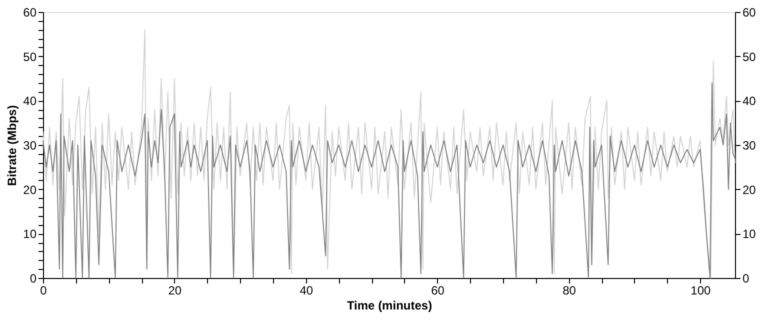  I want to click on x-tick-label: 0, so click(44, 291).